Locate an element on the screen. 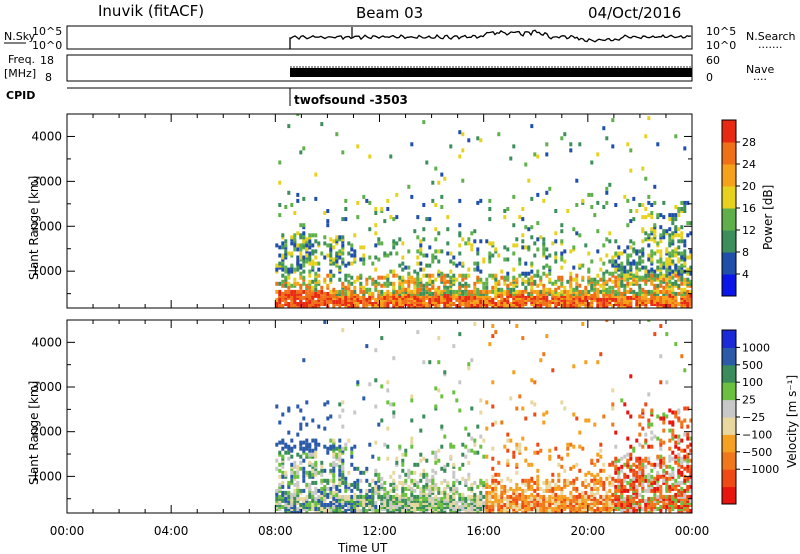  y-tick-label: 1000 is located at coordinates (46, 271).